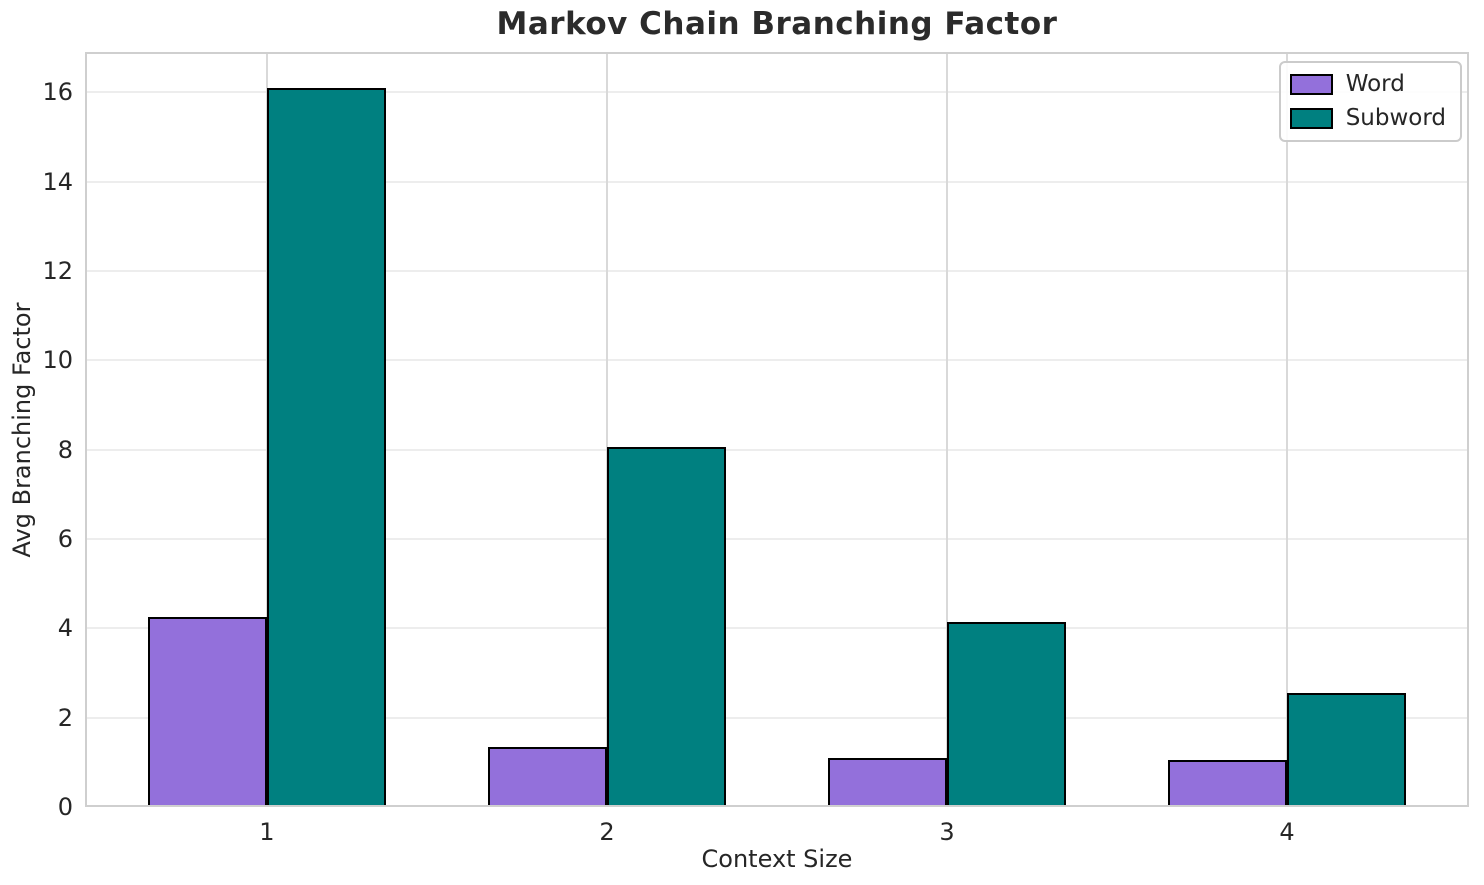  Describe the element at coordinates (65, 717) in the screenshot. I see `y-tick-label: 2` at that location.